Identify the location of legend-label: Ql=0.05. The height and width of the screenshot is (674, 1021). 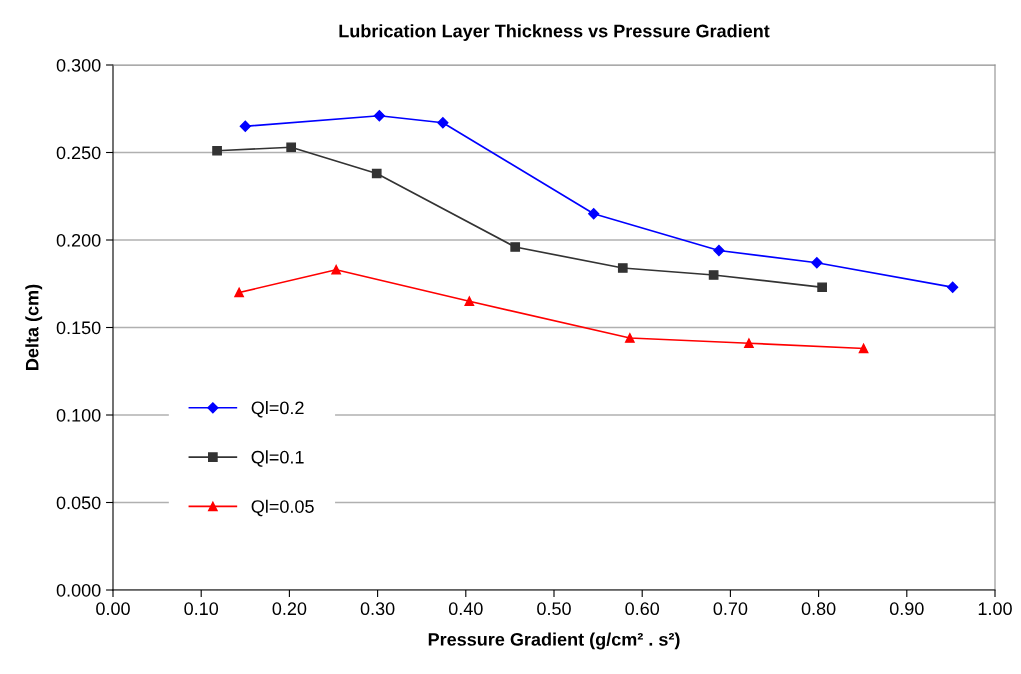
(282, 508).